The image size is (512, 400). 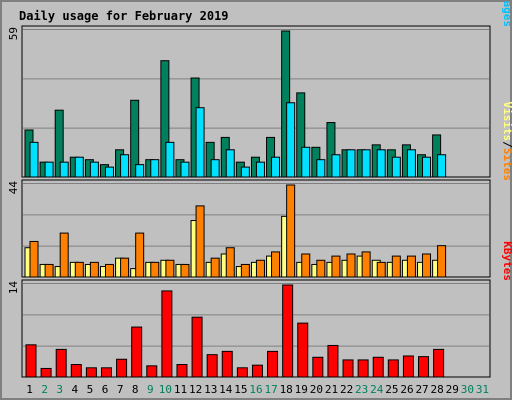 What do you see at coordinates (29, 389) in the screenshot?
I see `x-tick-label: 1` at bounding box center [29, 389].